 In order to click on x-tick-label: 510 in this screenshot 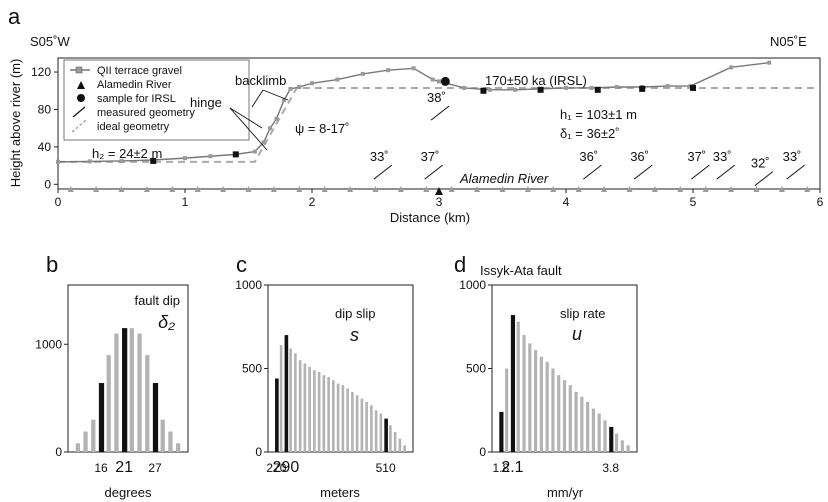, I will do `click(386, 468)`.